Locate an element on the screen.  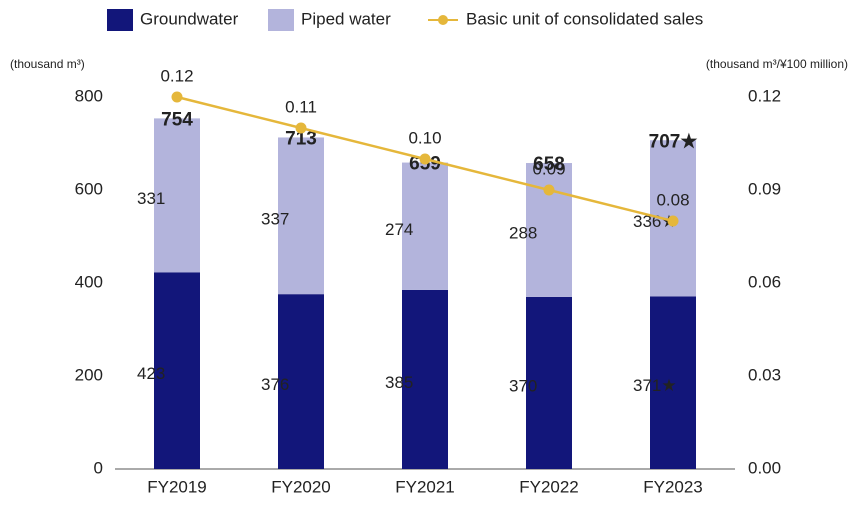
data-label: 336★ is located at coordinates (655, 221).